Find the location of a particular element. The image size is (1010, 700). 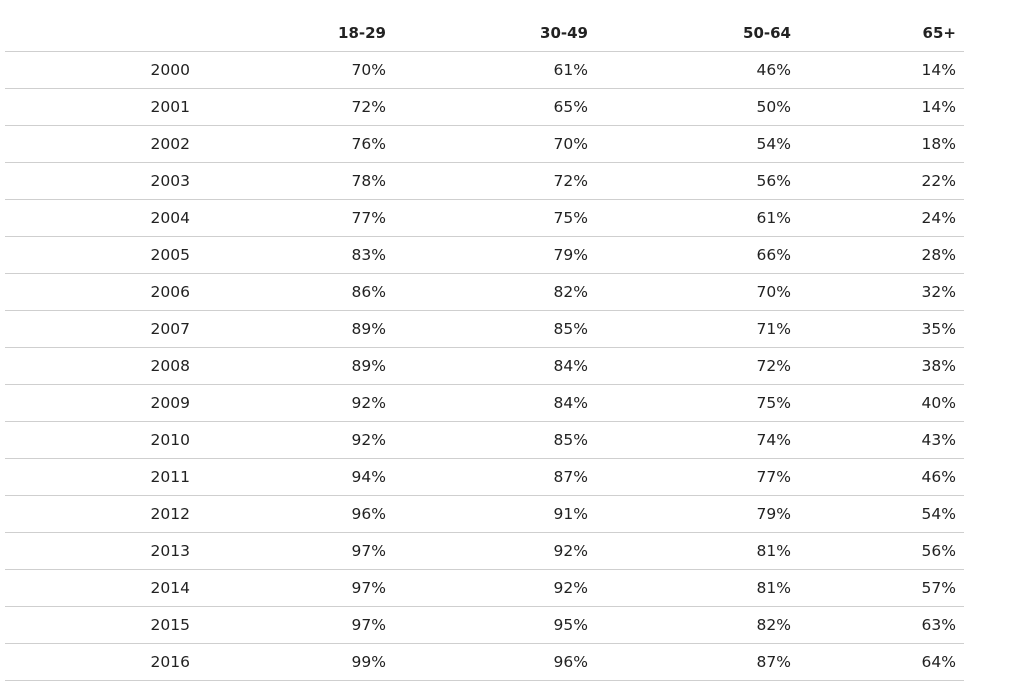

table-cell-year: 2001 is located at coordinates (98, 107).